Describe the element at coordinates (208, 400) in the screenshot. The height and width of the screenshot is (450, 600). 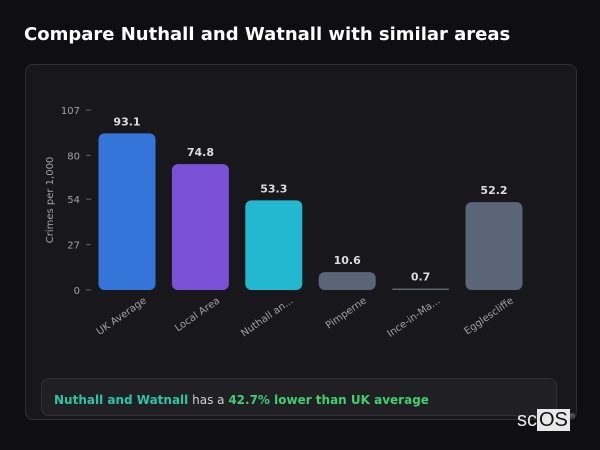
I see `summary-middle: has a` at that location.